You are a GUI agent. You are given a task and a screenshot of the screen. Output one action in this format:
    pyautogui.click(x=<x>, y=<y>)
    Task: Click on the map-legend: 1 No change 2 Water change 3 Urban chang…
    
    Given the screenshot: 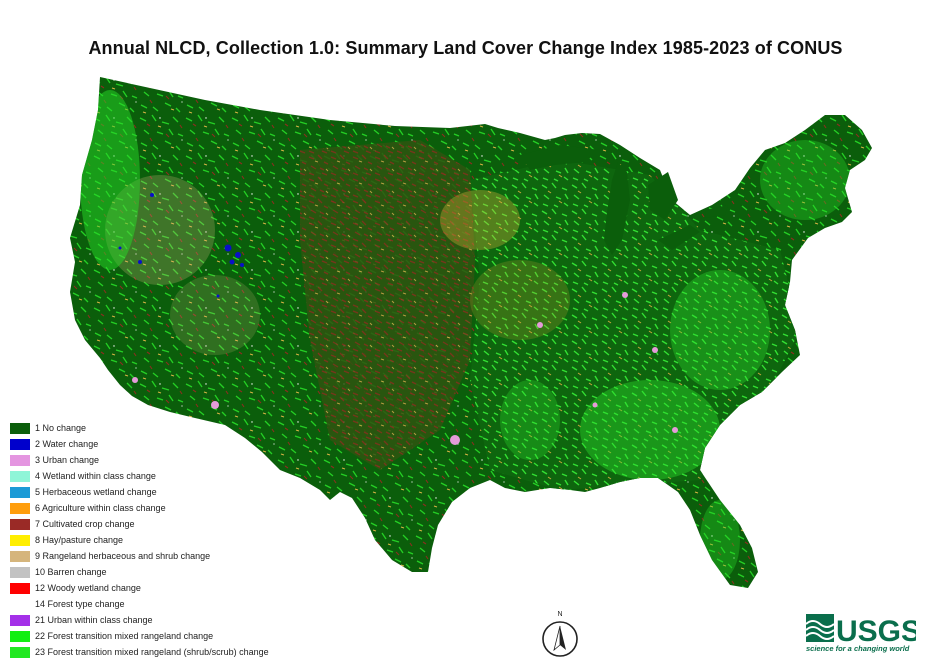 What is the action you would take?
    pyautogui.click(x=160, y=540)
    